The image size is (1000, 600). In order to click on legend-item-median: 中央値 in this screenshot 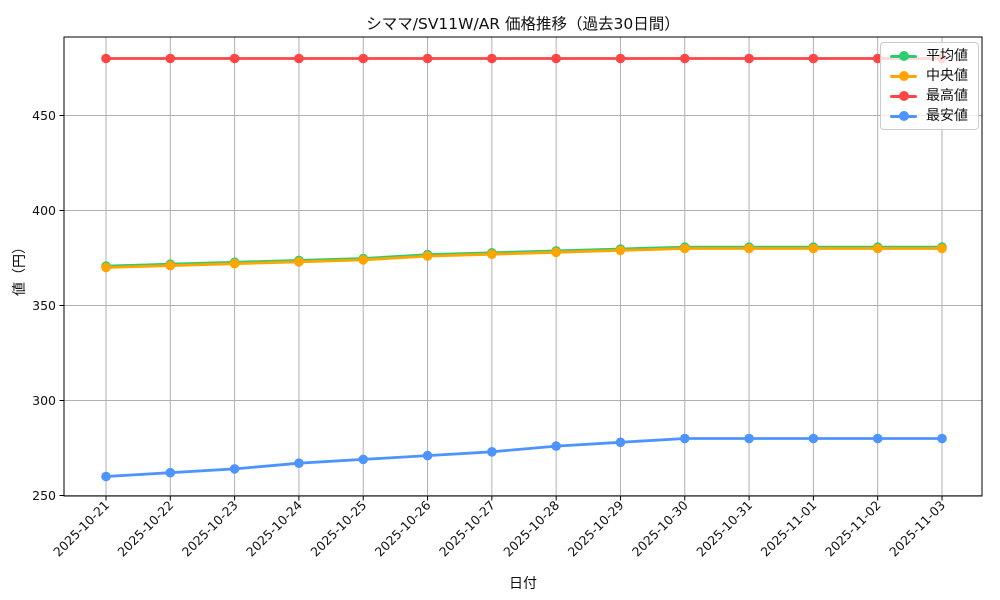, I will do `click(929, 76)`.